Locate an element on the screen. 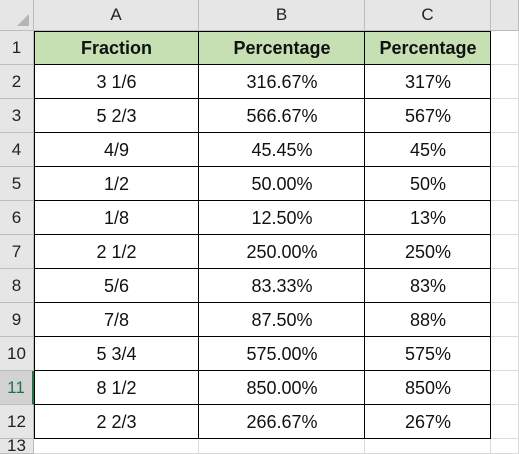 This screenshot has height=454, width=519. row-header-12: 12 is located at coordinates (17, 422).